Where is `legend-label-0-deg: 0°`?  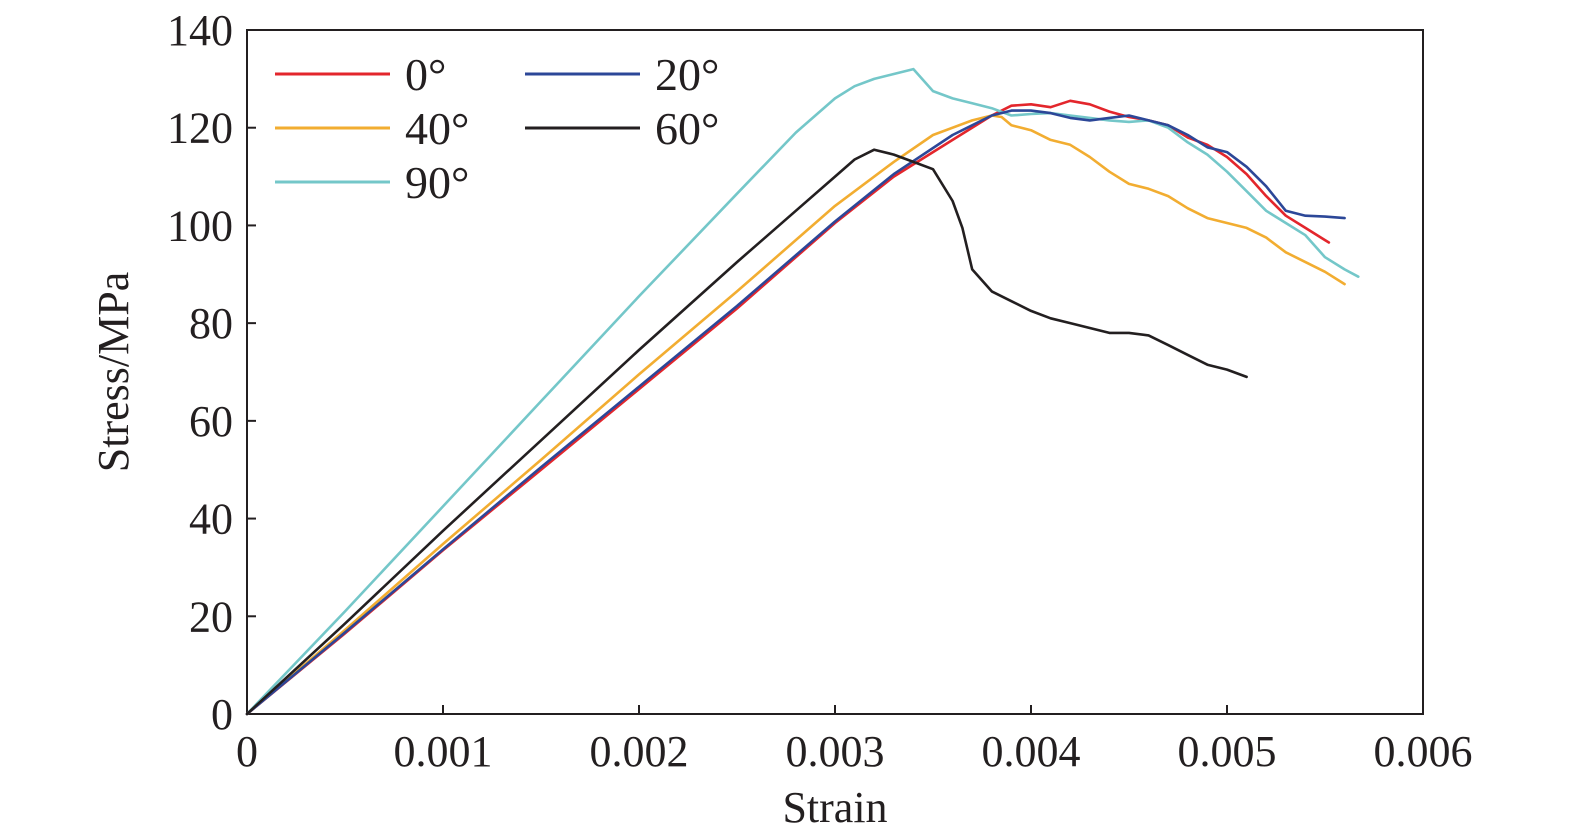
legend-label-0-deg: 0° is located at coordinates (425, 74).